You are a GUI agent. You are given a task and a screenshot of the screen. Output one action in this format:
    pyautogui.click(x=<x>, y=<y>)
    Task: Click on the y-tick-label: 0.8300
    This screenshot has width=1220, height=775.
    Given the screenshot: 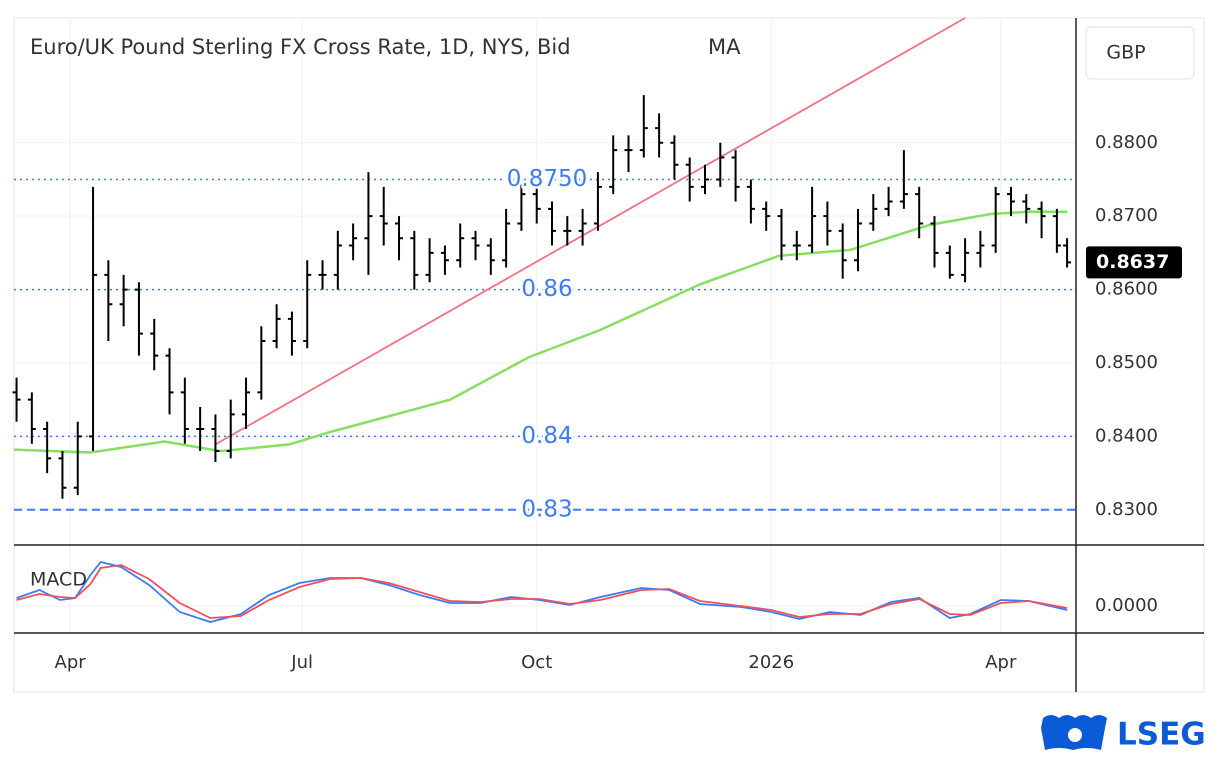 What is the action you would take?
    pyautogui.click(x=1126, y=509)
    